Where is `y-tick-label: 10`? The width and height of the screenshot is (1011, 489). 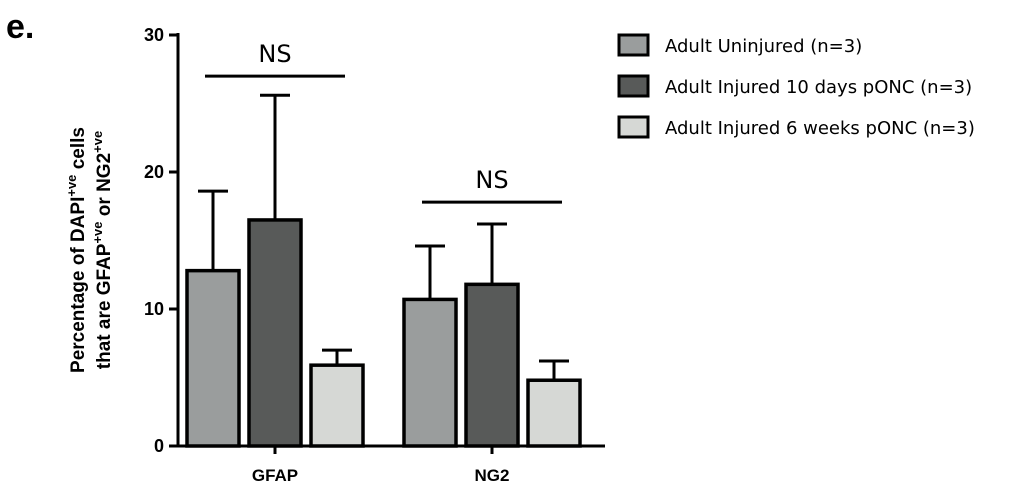
y-tick-label: 10 is located at coordinates (154, 309).